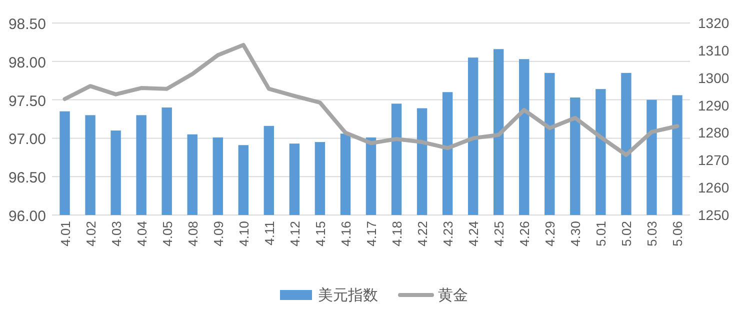 This screenshot has height=329, width=752. What do you see at coordinates (576, 233) in the screenshot?
I see `x-tick-label: 4.30` at bounding box center [576, 233].